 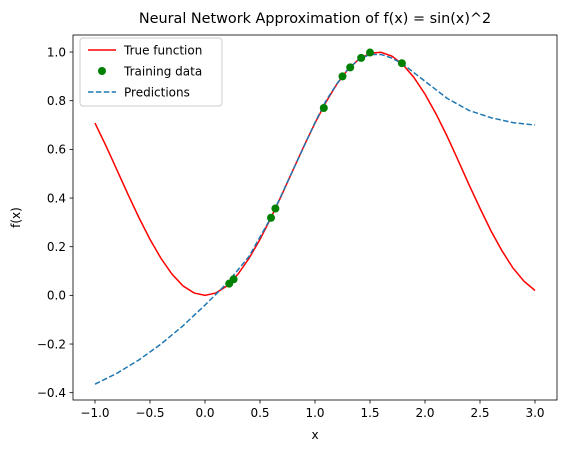 I want to click on x-tick-label: 3.0, so click(x=534, y=413).